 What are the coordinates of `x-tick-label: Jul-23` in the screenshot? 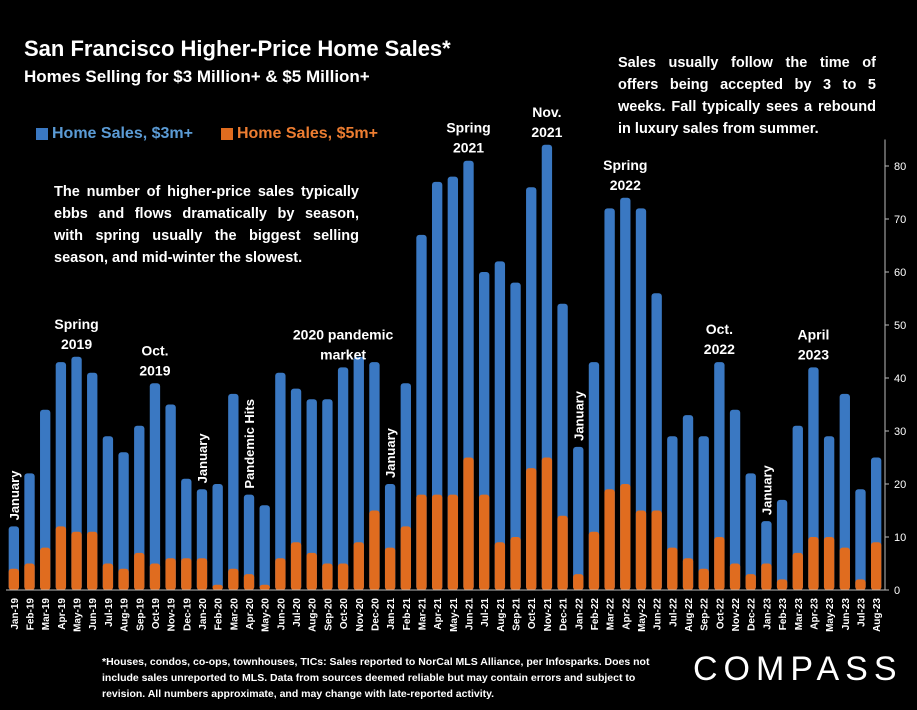 It's located at (861, 612).